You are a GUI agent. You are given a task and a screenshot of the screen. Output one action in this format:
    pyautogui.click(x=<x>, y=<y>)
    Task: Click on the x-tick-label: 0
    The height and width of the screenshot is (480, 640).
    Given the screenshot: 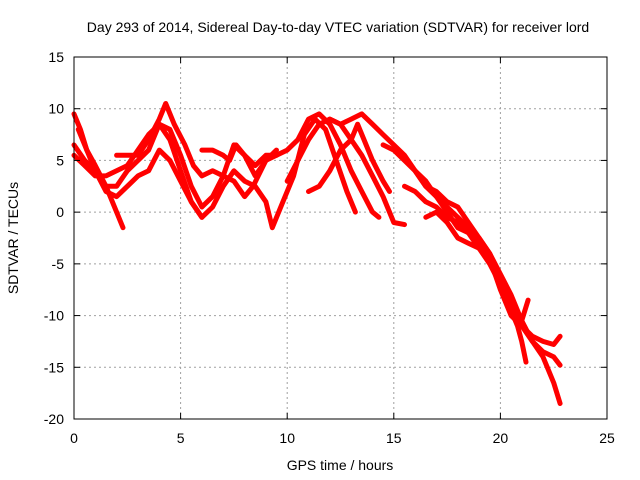 What is the action you would take?
    pyautogui.click(x=74, y=438)
    